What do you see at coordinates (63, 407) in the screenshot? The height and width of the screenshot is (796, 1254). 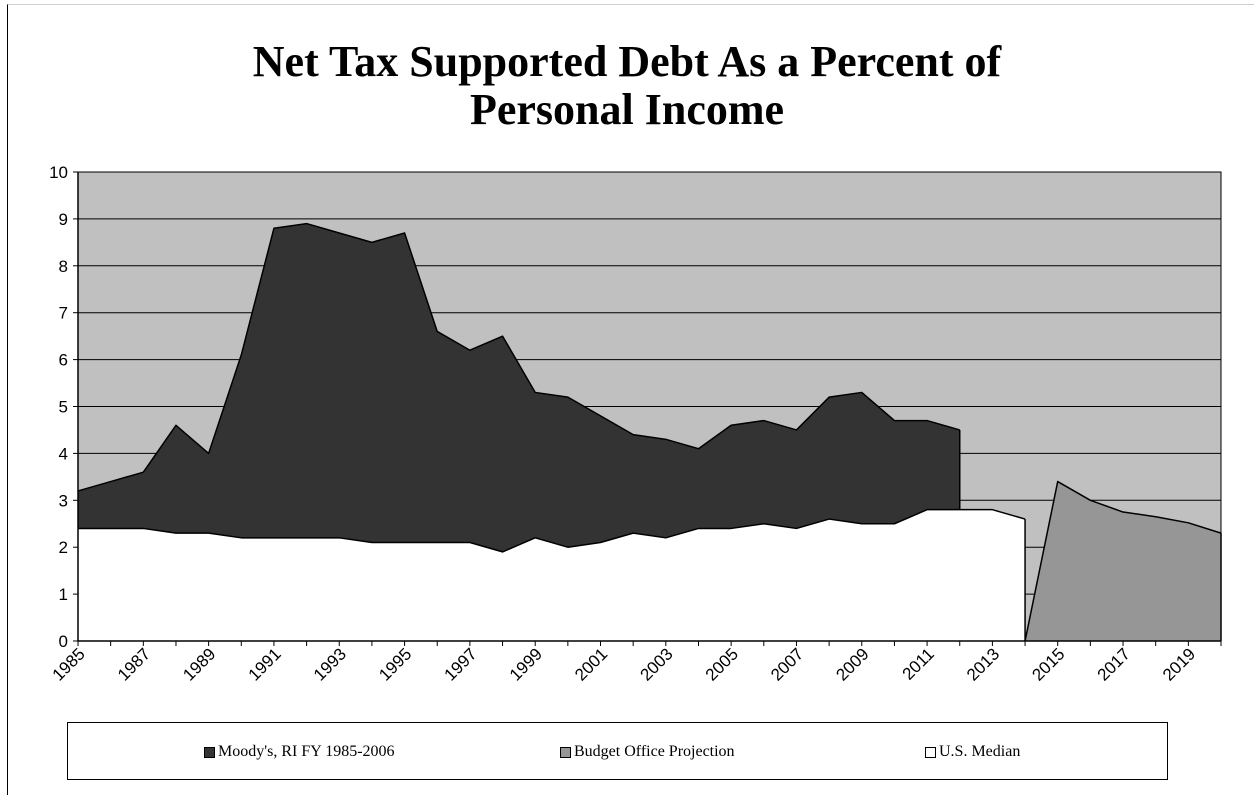 I see `y-tick-label-5: 5` at bounding box center [63, 407].